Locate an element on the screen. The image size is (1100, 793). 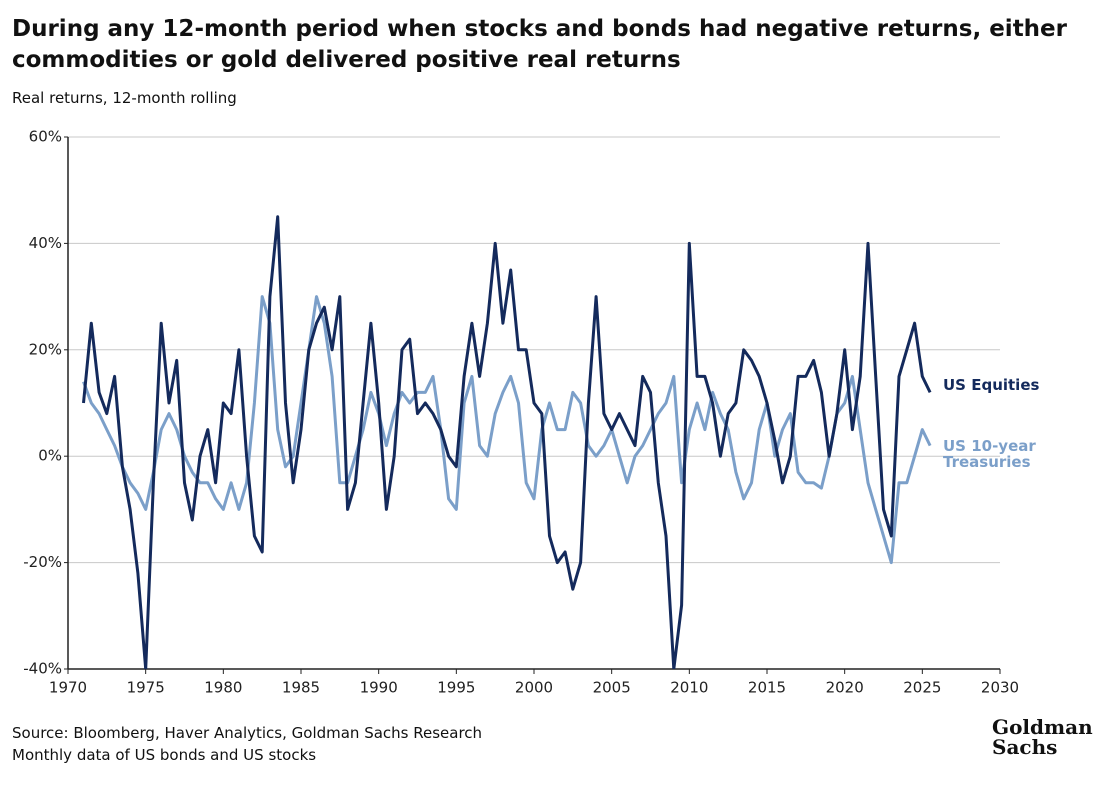
x-tick-label: 2005 is located at coordinates (612, 688).